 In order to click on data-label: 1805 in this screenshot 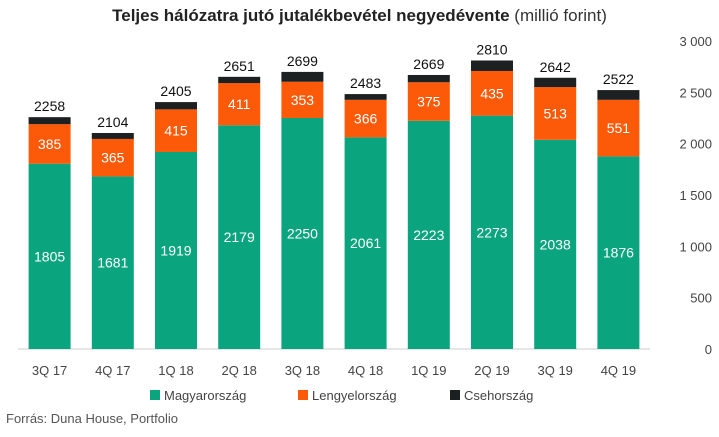, I will do `click(49, 256)`.